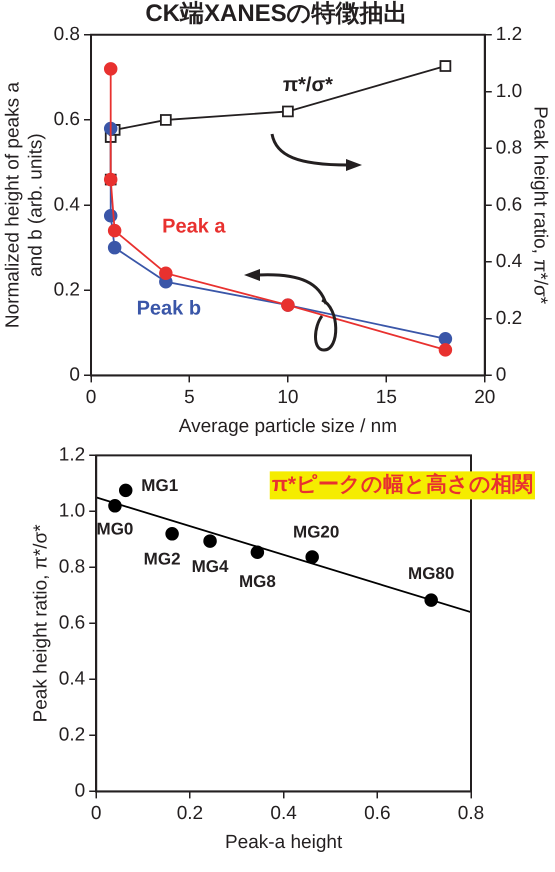 The width and height of the screenshot is (555, 872). Describe the element at coordinates (276, 14) in the screenshot. I see `chart-title: CK端XANESの特徴抽出` at that location.